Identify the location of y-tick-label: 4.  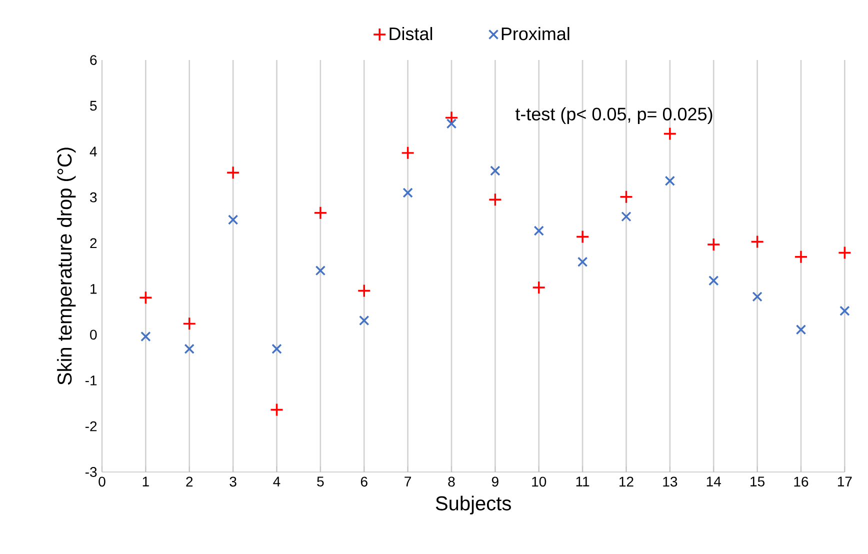
(93, 151).